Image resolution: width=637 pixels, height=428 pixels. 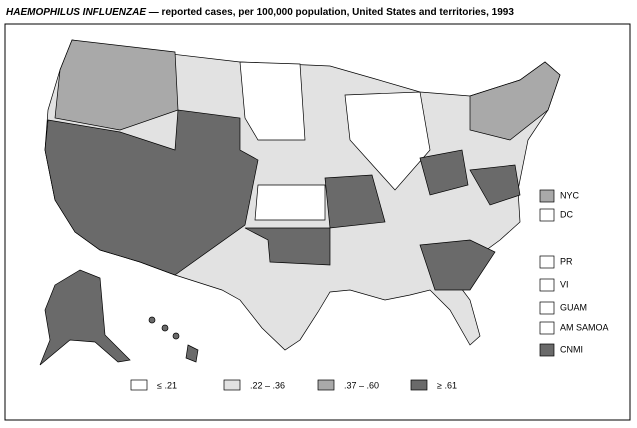 I want to click on legend: ≤ .21 .22 – .36 .37 – .60 ≥ .61, so click(x=293, y=385).